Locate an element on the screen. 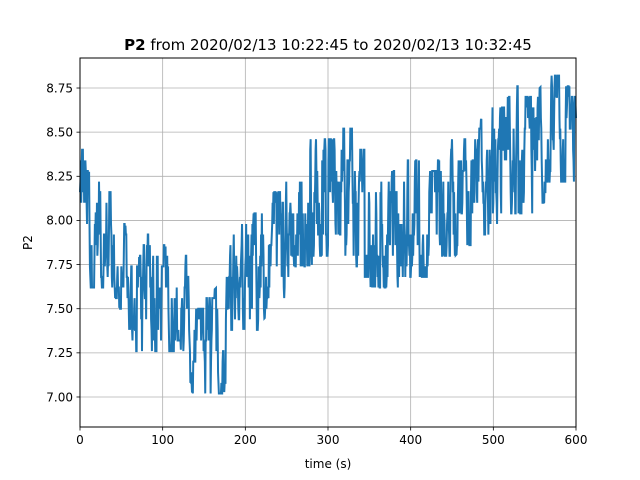  y-tick-label: 7.50 is located at coordinates (59, 309).